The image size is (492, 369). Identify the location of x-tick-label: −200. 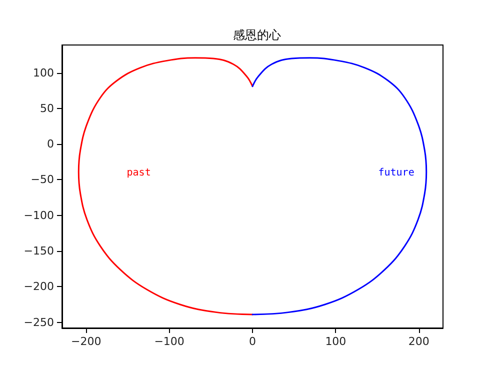
(86, 341).